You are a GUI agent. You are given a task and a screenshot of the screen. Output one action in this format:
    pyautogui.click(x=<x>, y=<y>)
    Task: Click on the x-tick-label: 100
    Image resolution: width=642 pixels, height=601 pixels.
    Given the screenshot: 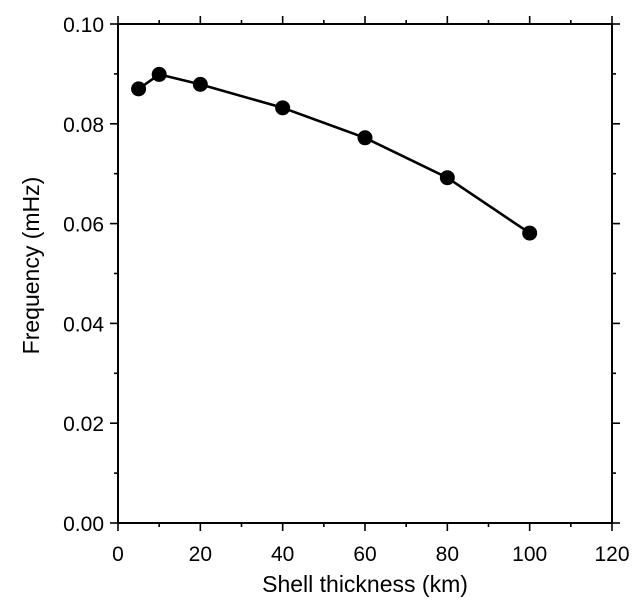 What is the action you would take?
    pyautogui.click(x=529, y=554)
    